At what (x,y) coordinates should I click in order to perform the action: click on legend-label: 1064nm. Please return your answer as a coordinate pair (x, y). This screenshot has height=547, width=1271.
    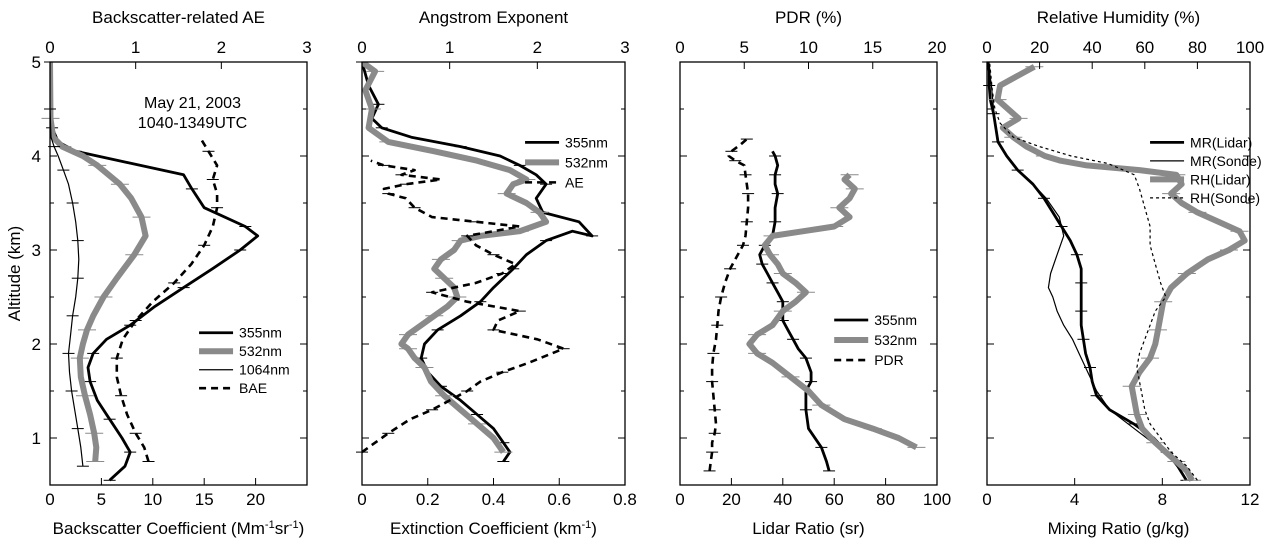
    Looking at the image, I should click on (264, 370).